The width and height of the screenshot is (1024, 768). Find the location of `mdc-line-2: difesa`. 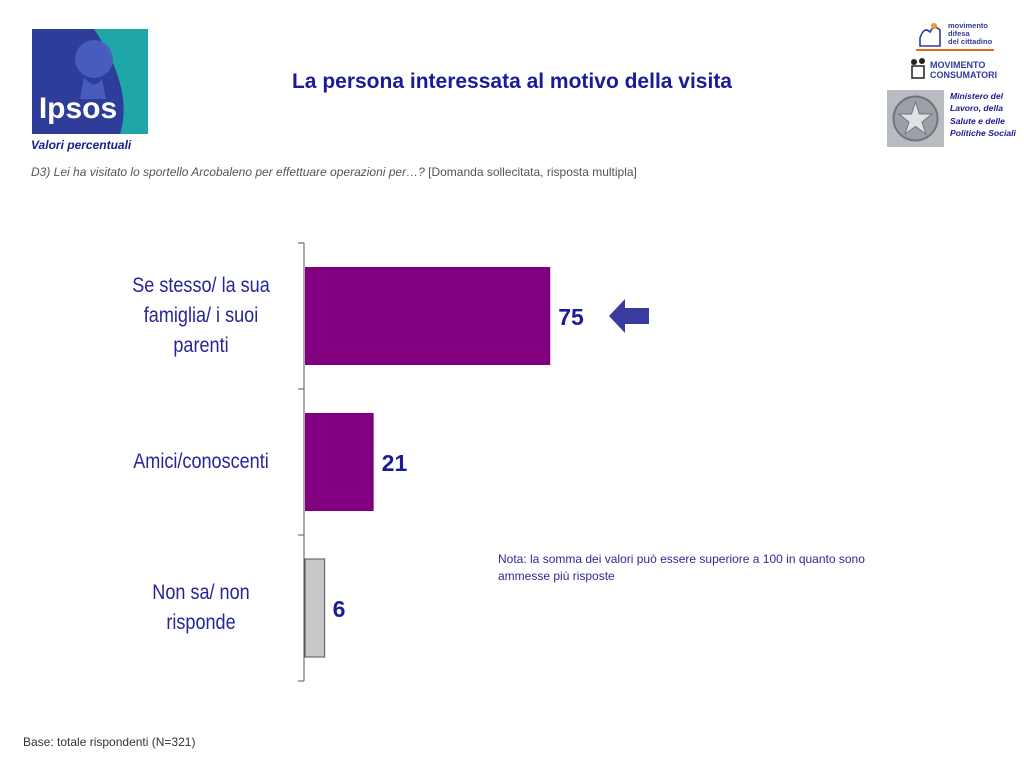

mdc-line-2: difesa is located at coordinates (959, 33).